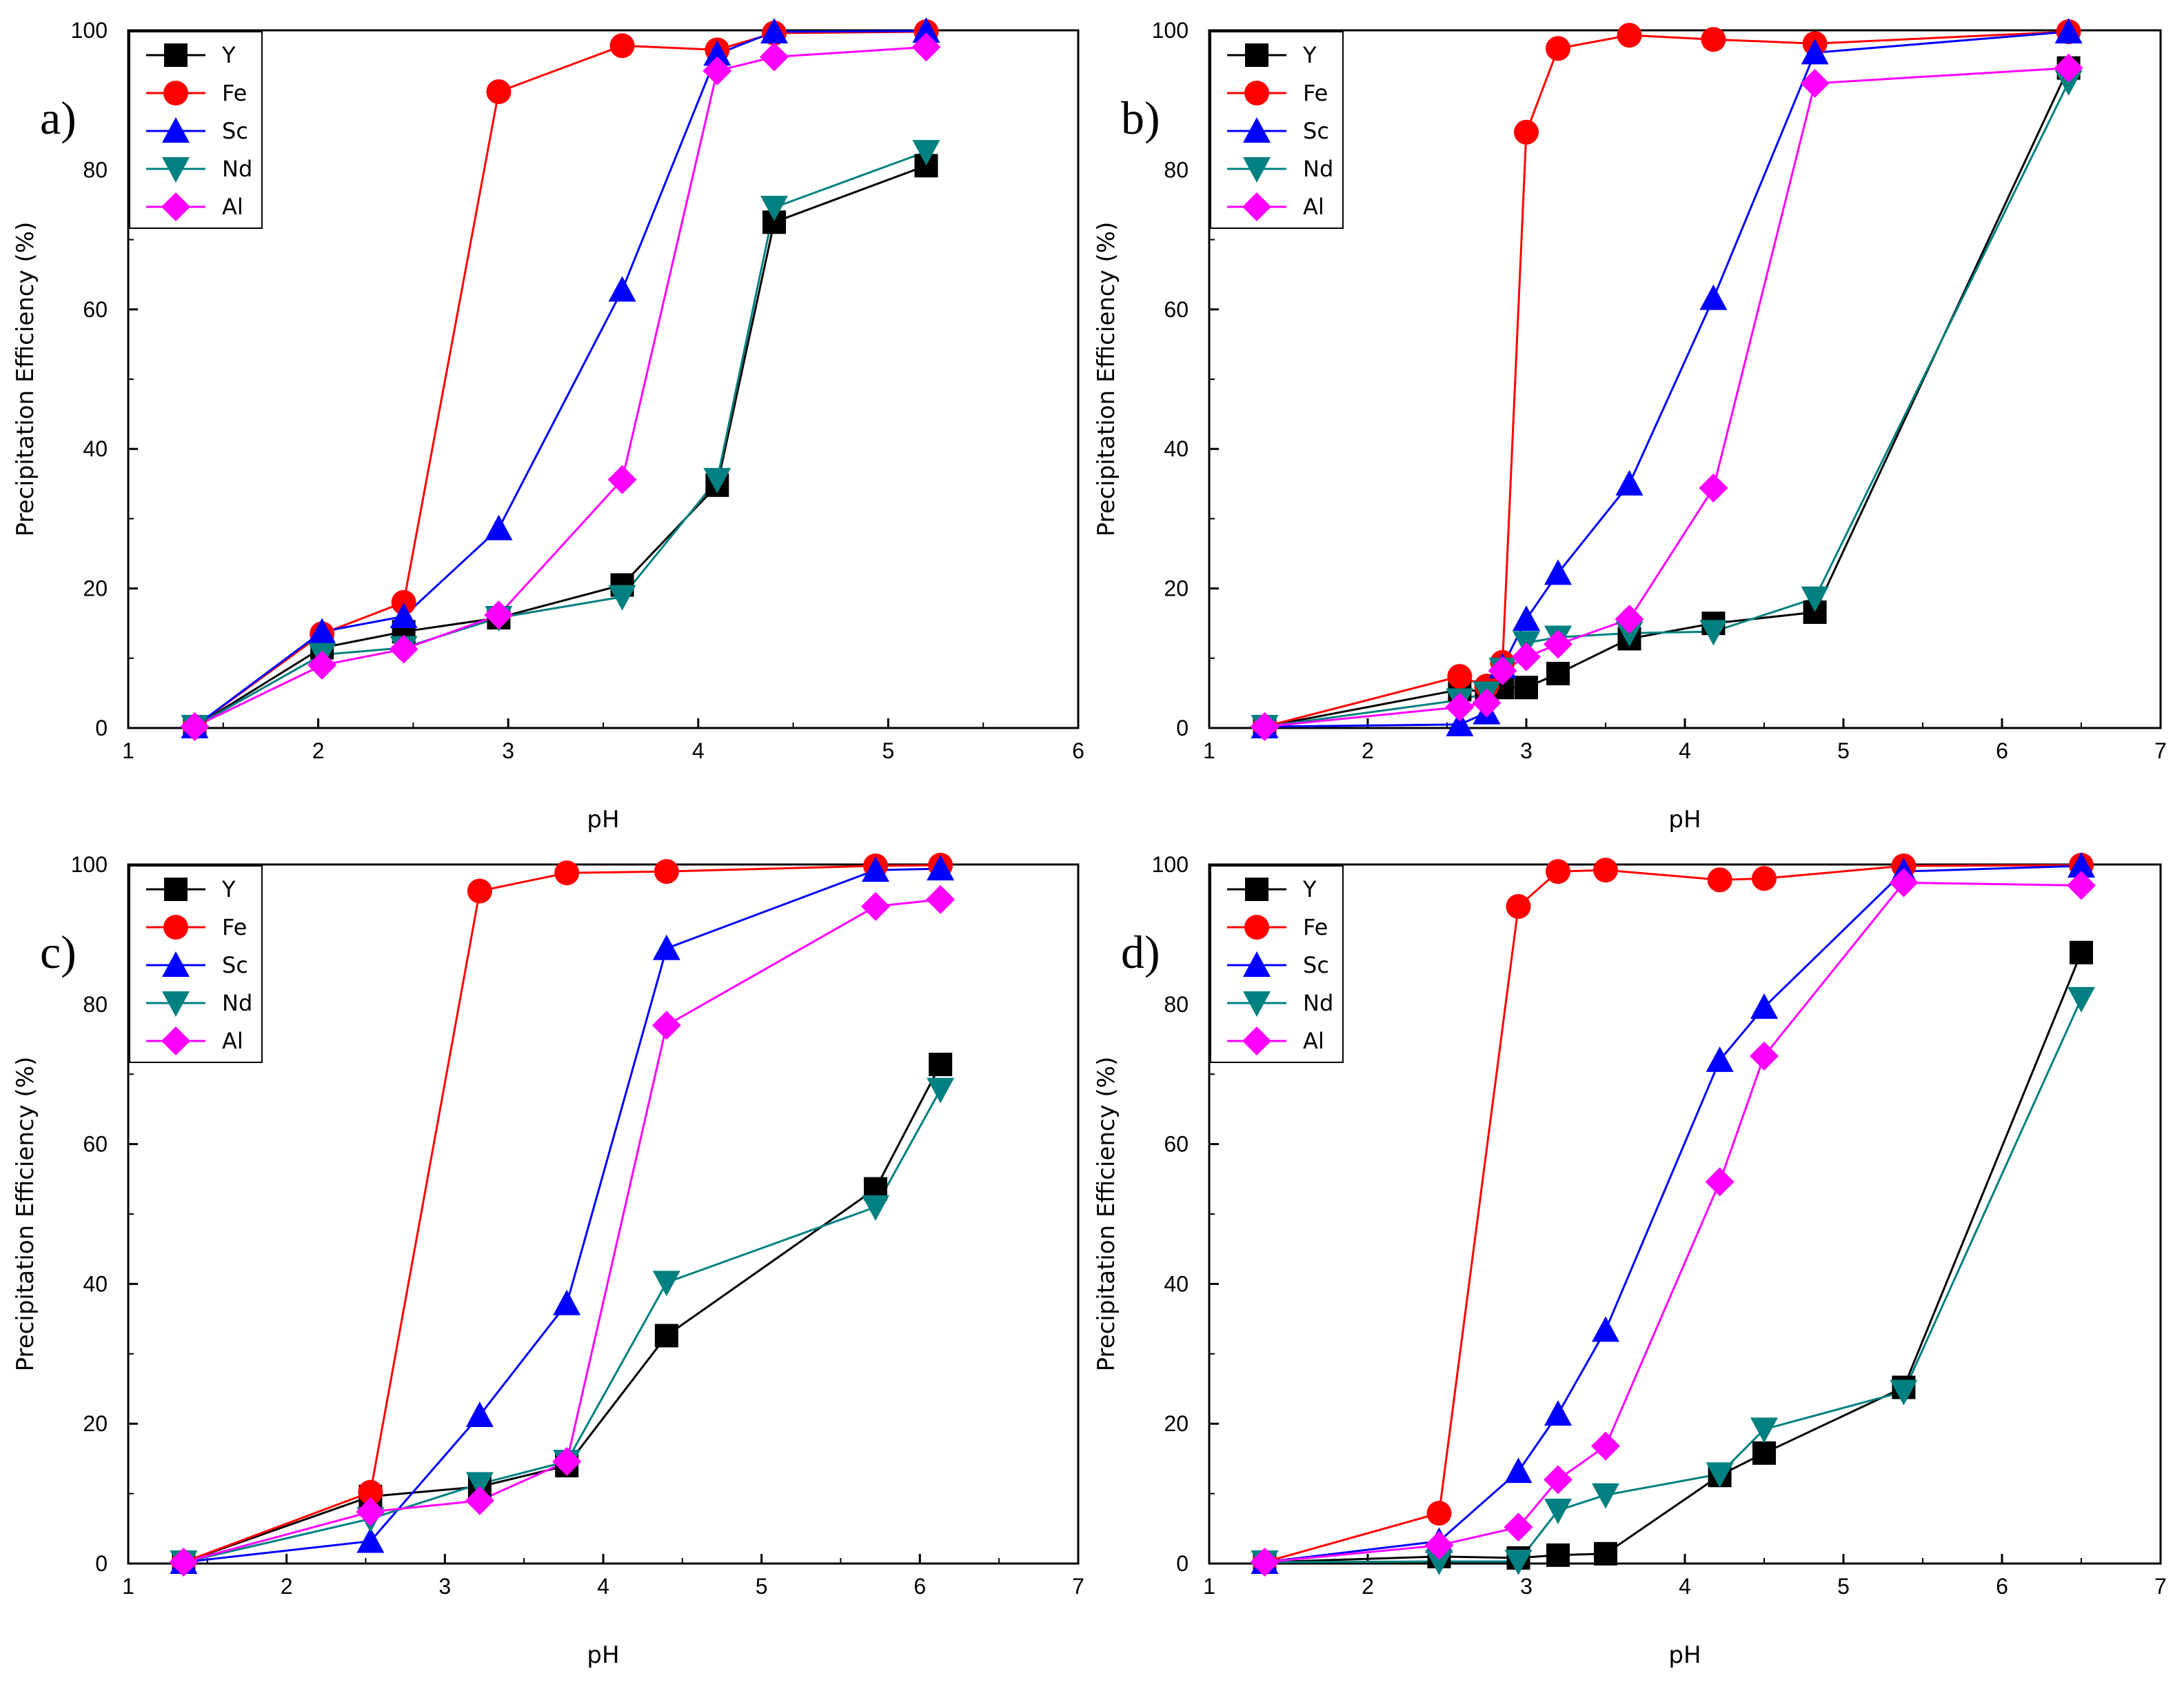 The width and height of the screenshot is (2184, 1689). What do you see at coordinates (1257, 1004) in the screenshot?
I see `panel-d-legend-nd-marker` at bounding box center [1257, 1004].